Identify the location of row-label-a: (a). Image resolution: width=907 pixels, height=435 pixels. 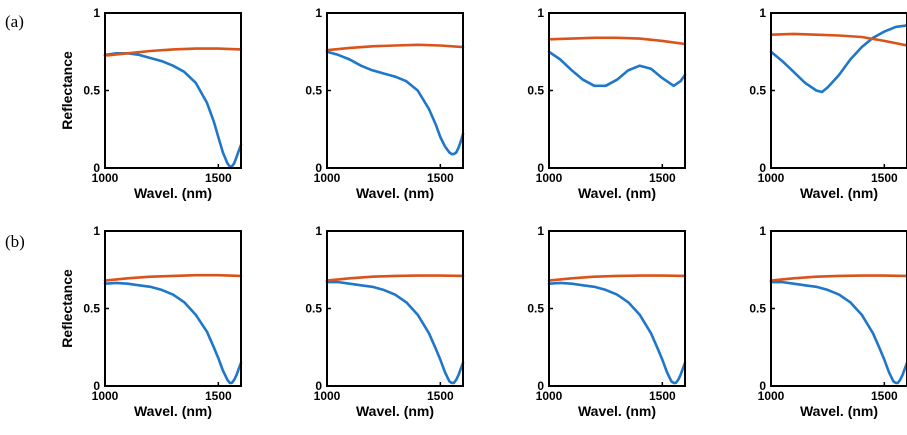
(14, 21).